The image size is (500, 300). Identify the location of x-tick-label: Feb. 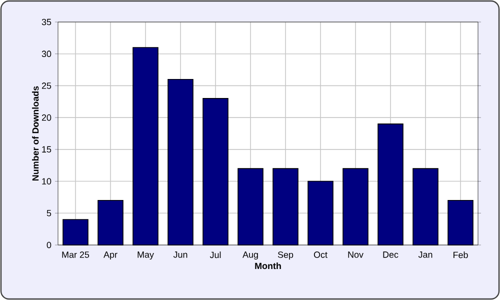
(461, 255).